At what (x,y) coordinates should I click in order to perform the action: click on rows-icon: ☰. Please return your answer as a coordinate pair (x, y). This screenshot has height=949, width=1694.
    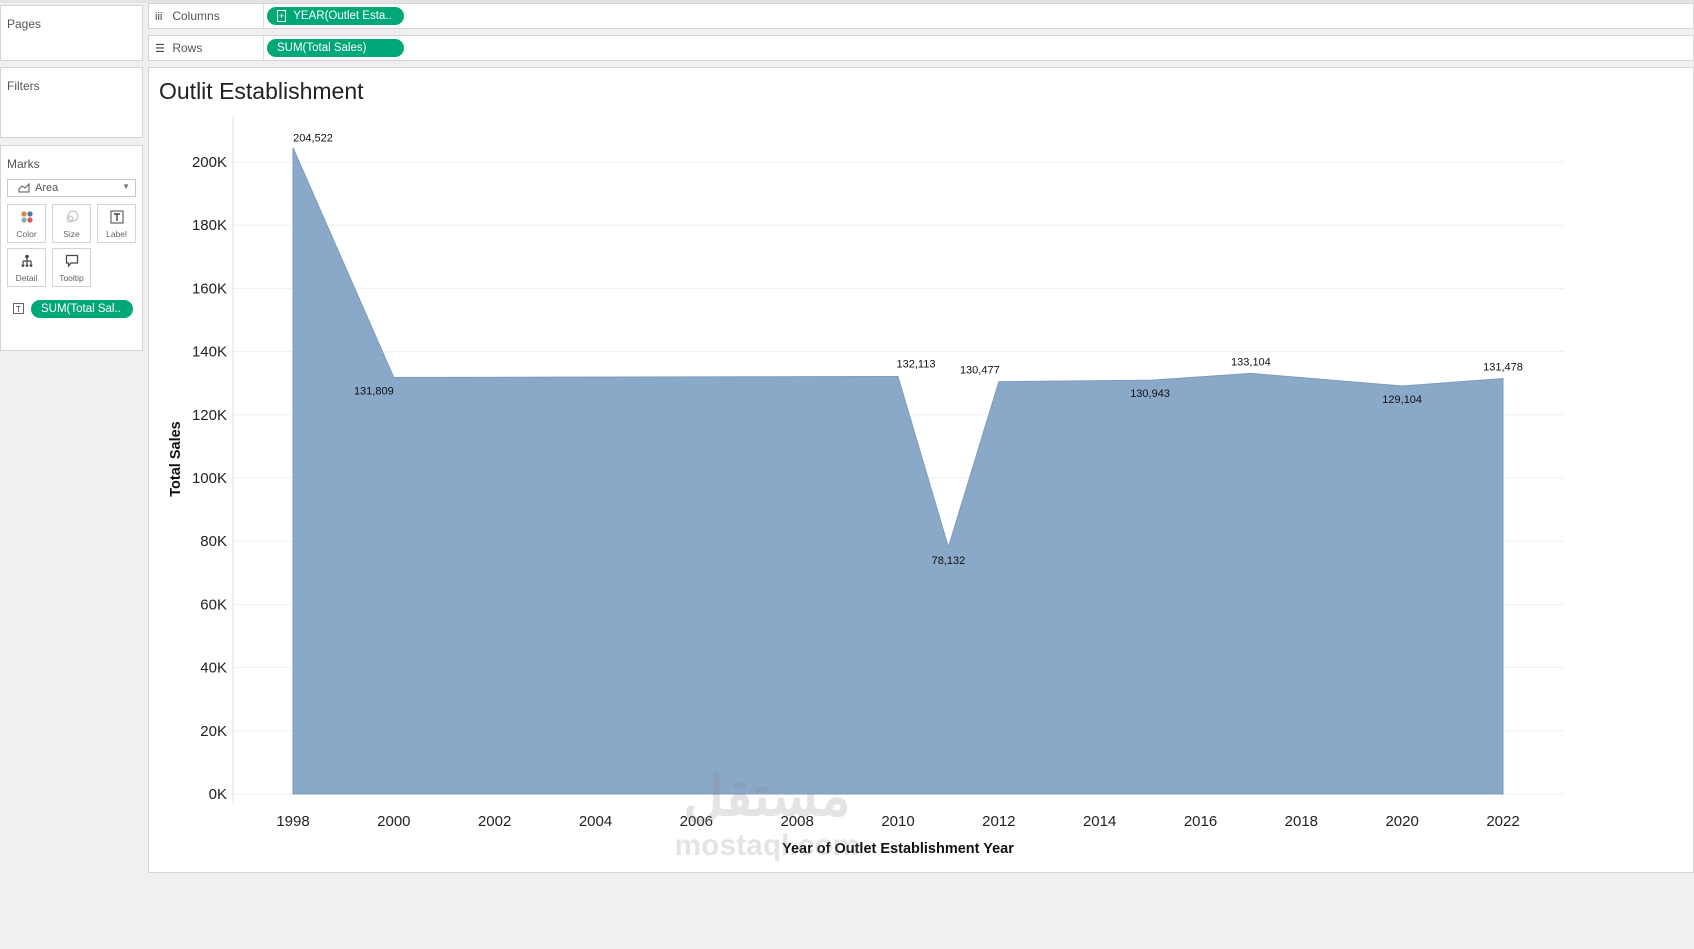
    Looking at the image, I should click on (160, 49).